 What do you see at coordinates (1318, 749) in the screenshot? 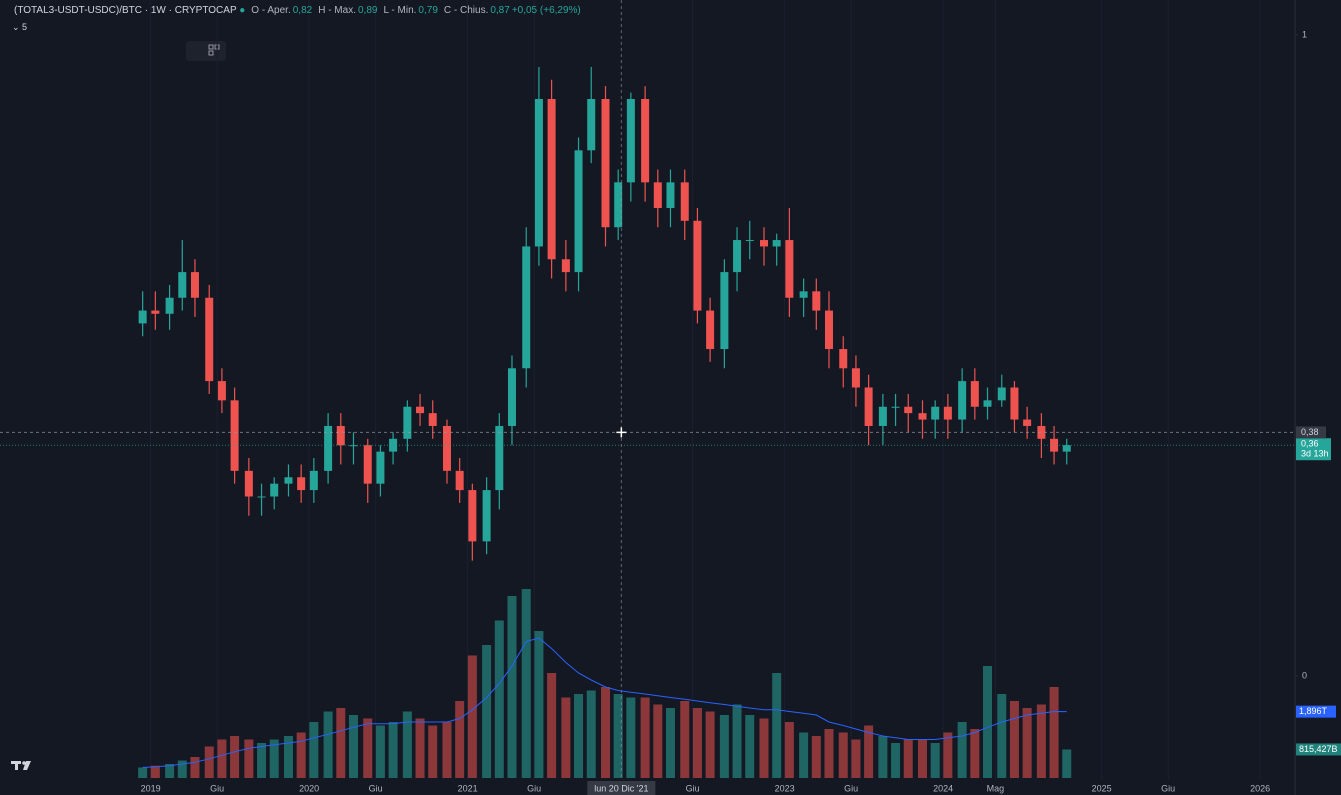
I see `volume-label: 815,427B` at bounding box center [1318, 749].